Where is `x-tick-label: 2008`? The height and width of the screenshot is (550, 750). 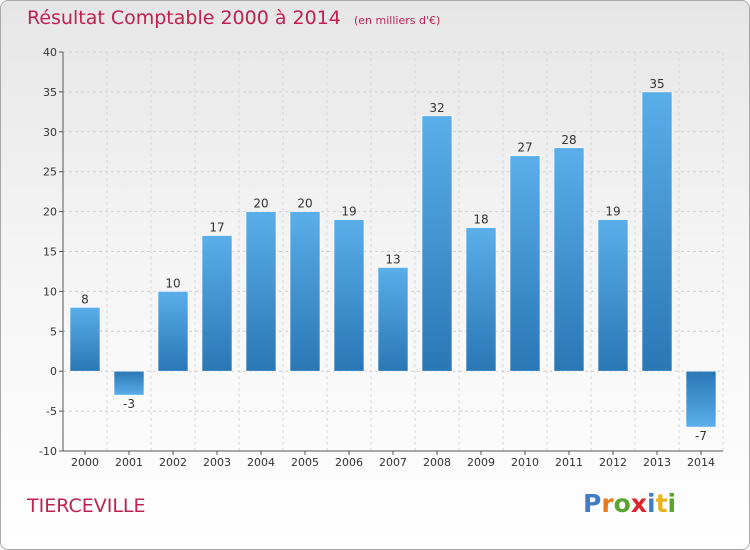
x-tick-label: 2008 is located at coordinates (437, 462).